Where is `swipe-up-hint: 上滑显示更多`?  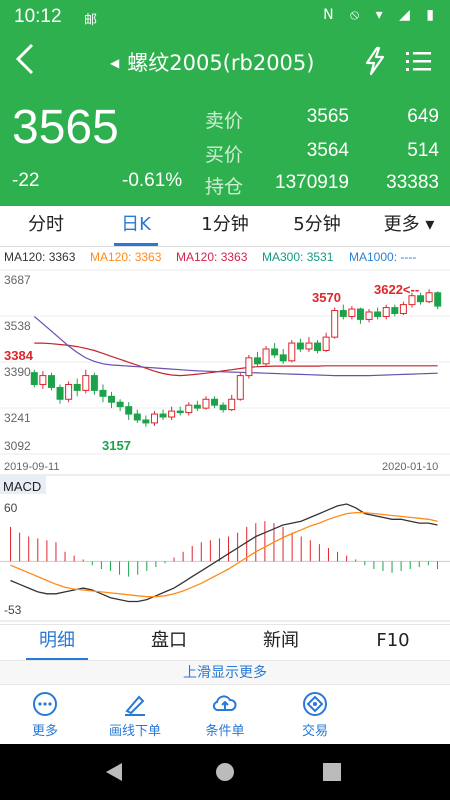 swipe-up-hint: 上滑显示更多 is located at coordinates (225, 672).